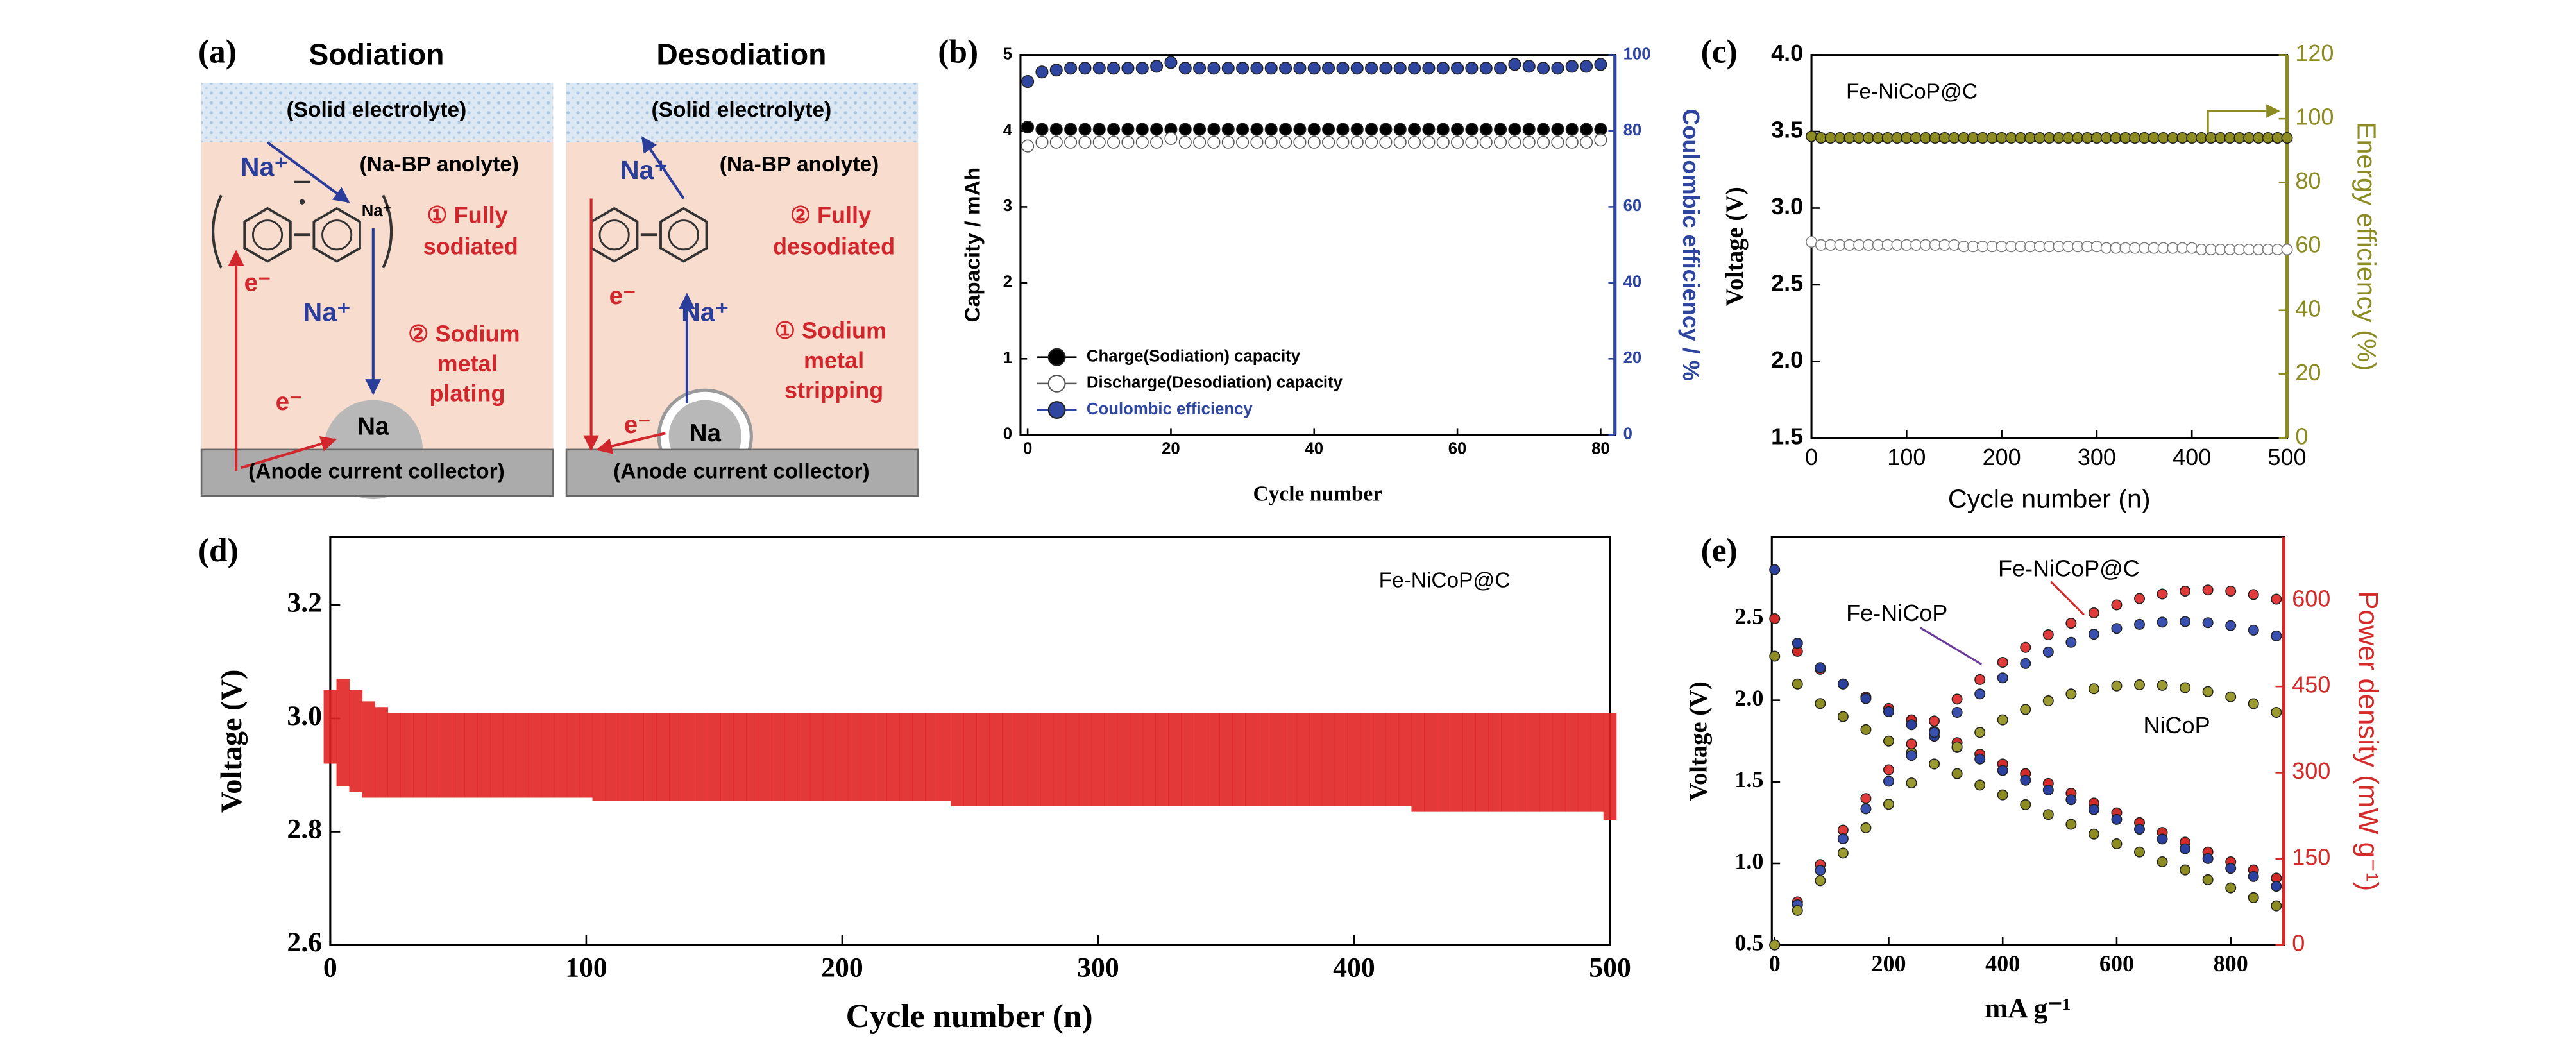 The width and height of the screenshot is (2576, 1061). What do you see at coordinates (1748, 861) in the screenshot?
I see `y-tick-label: 1.0` at bounding box center [1748, 861].